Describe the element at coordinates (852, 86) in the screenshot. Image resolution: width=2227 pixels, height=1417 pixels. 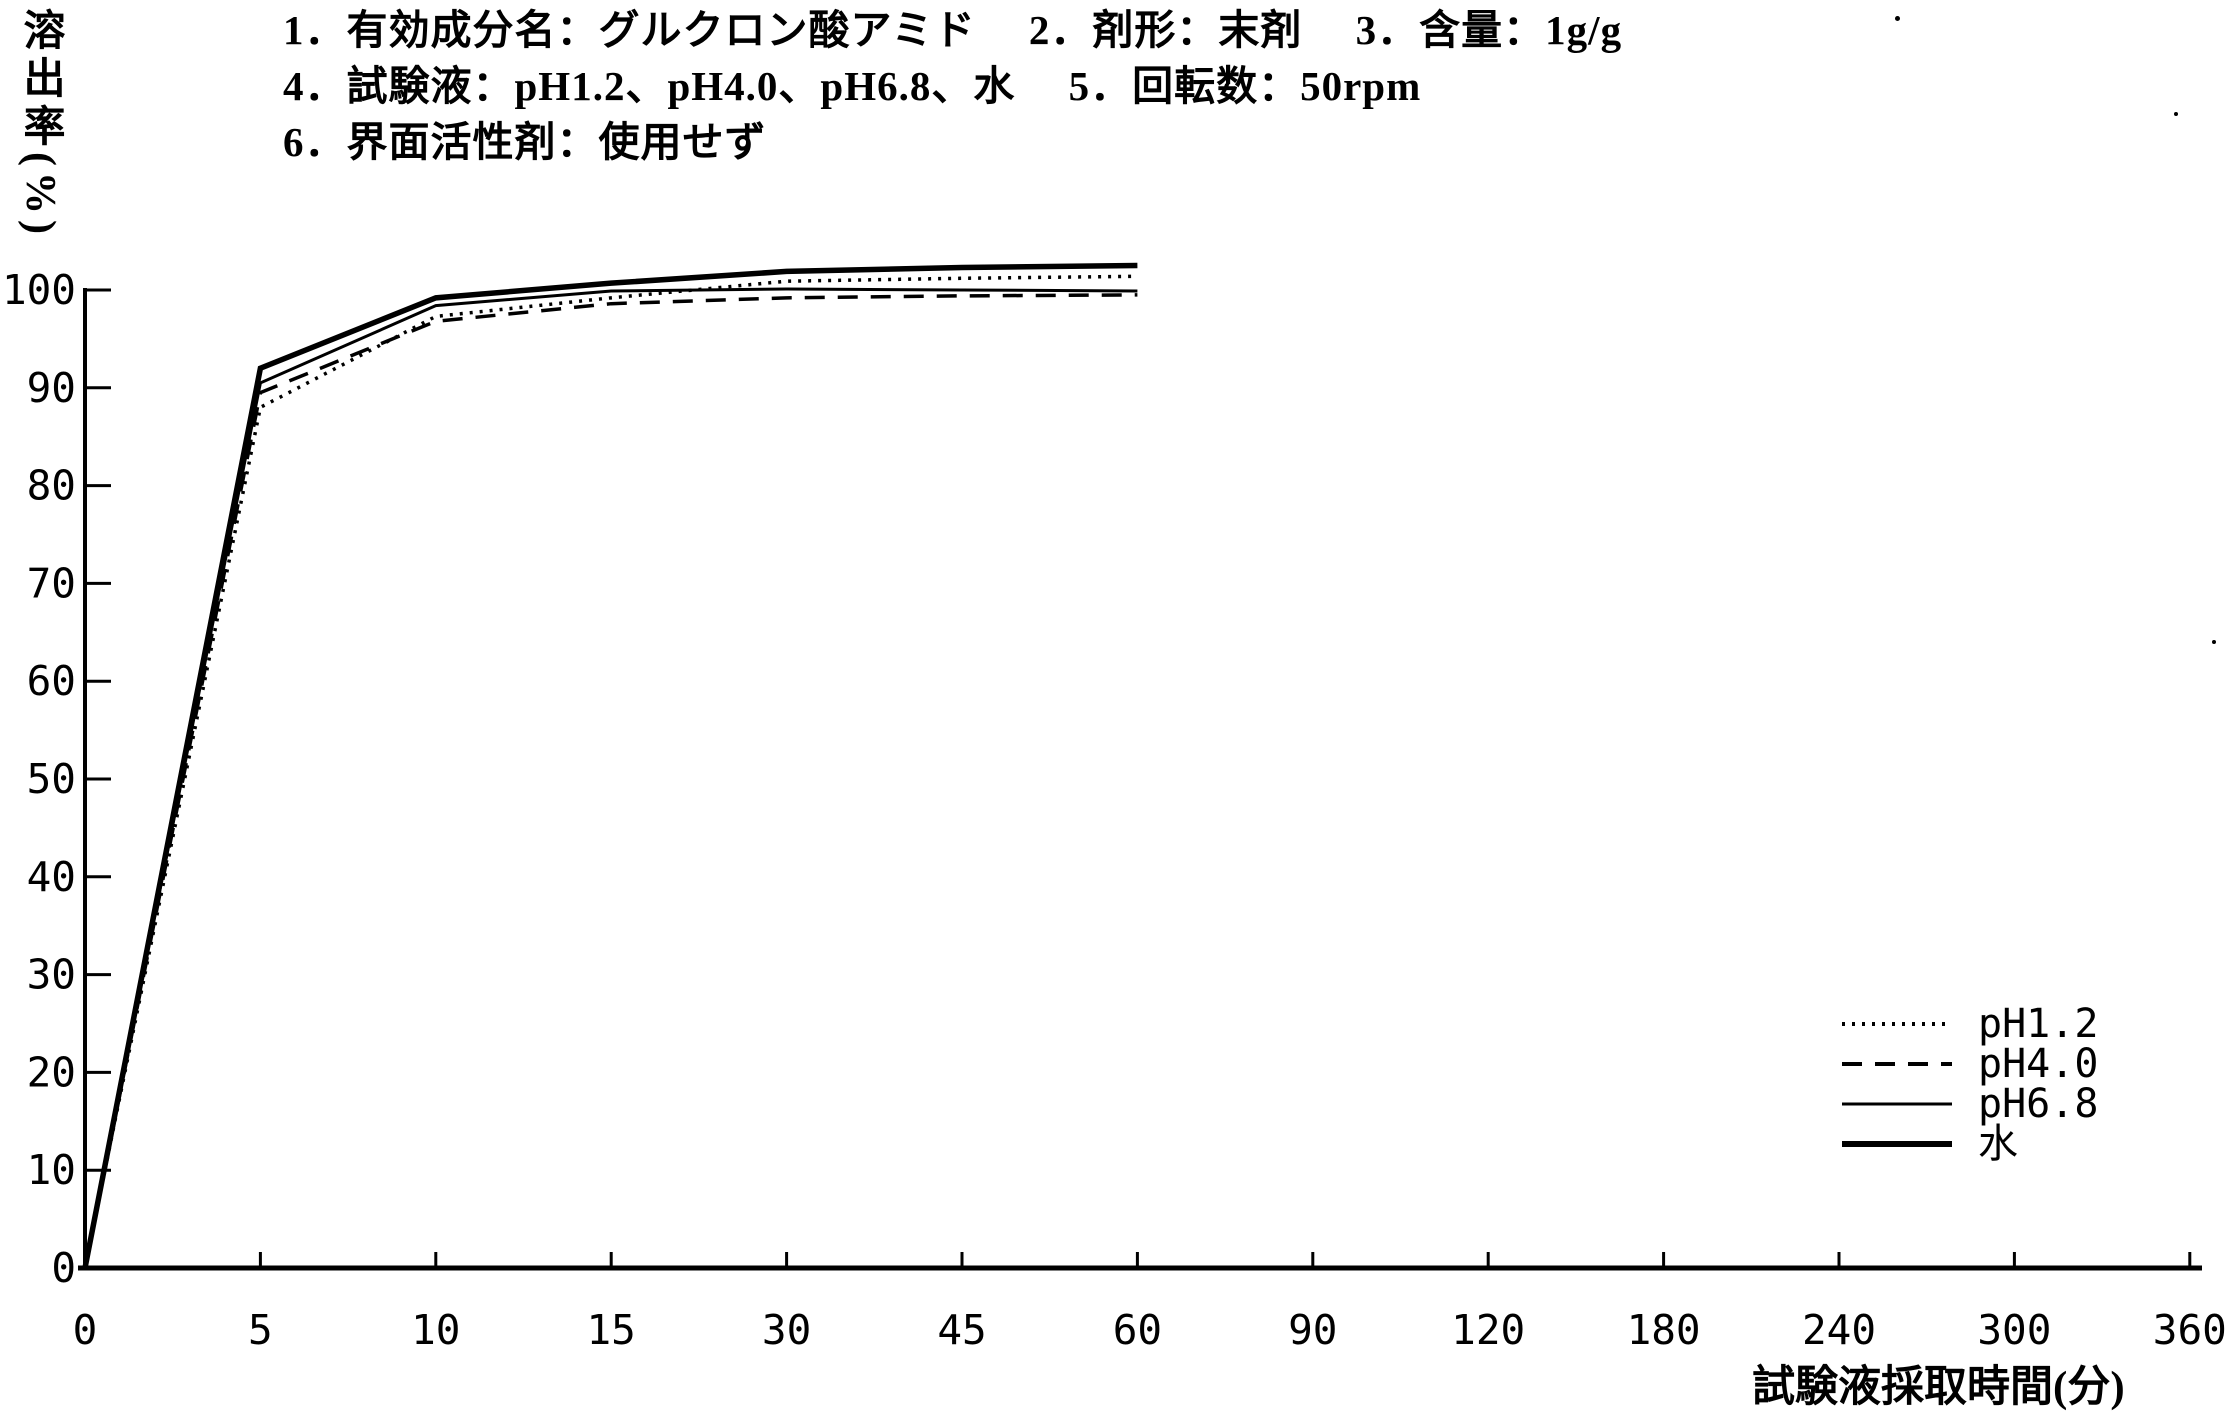
I see `condition-line-2: 4．試験液：pH1.2、pH4.0、pH6.8、水 5．回転数：50rpm` at that location.